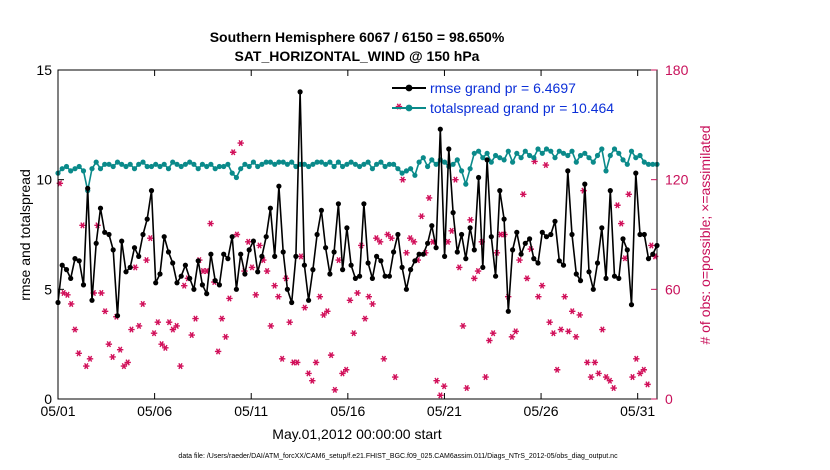  I want to click on x-axis-label: May.01,2012 00:00:00 start, so click(357, 434).